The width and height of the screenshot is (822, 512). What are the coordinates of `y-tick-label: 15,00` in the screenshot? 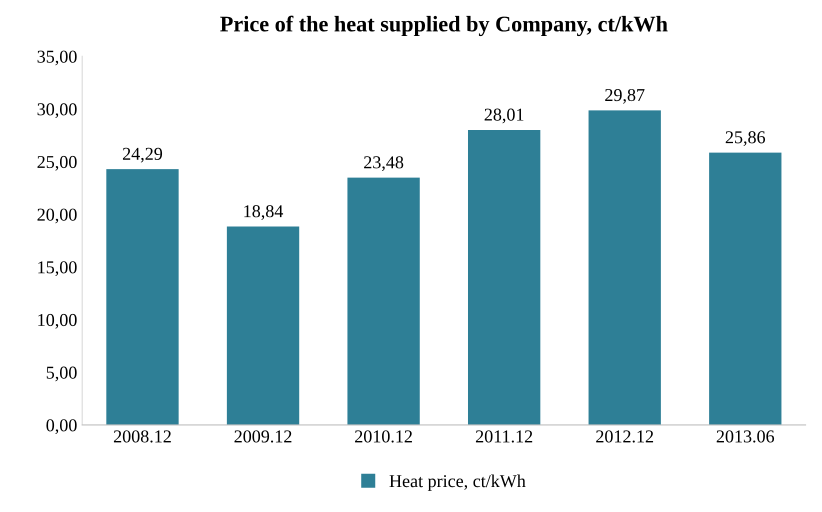 It's located at (57, 268).